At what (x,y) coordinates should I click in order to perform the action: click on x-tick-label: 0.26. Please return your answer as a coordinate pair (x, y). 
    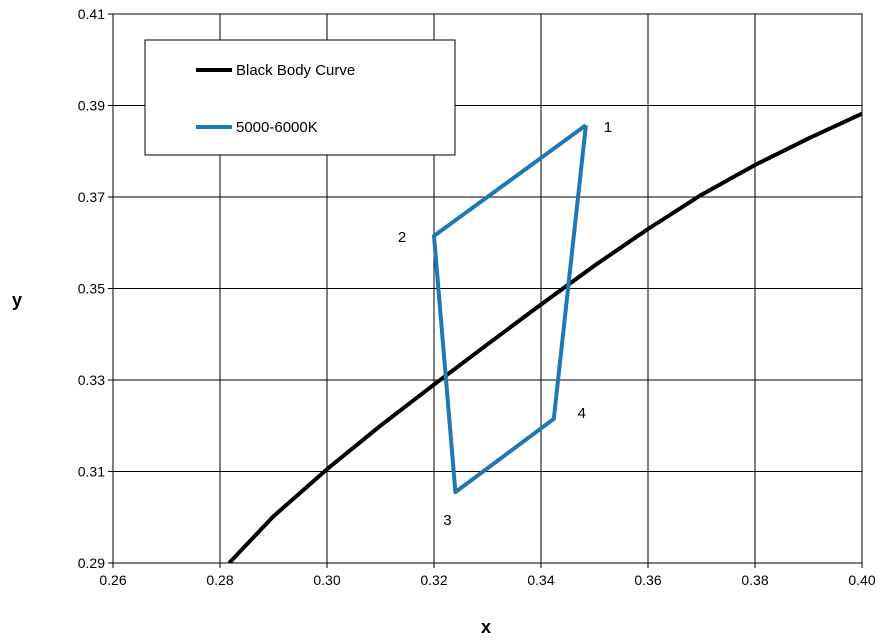
    Looking at the image, I should click on (112, 580).